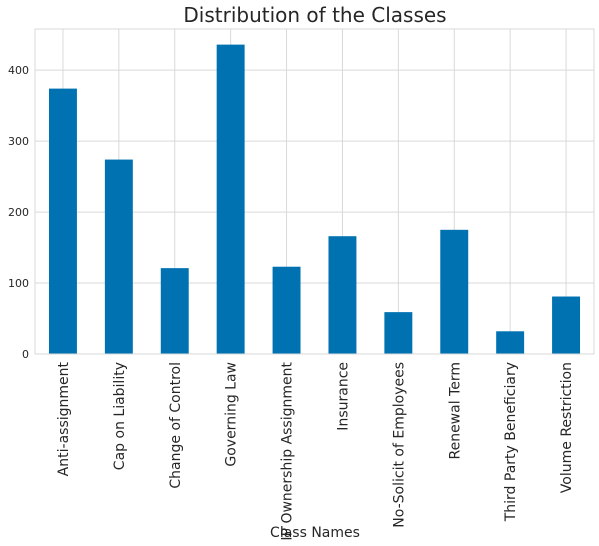  Describe the element at coordinates (120, 416) in the screenshot. I see `x-tick-label: Cap on Liability` at that location.